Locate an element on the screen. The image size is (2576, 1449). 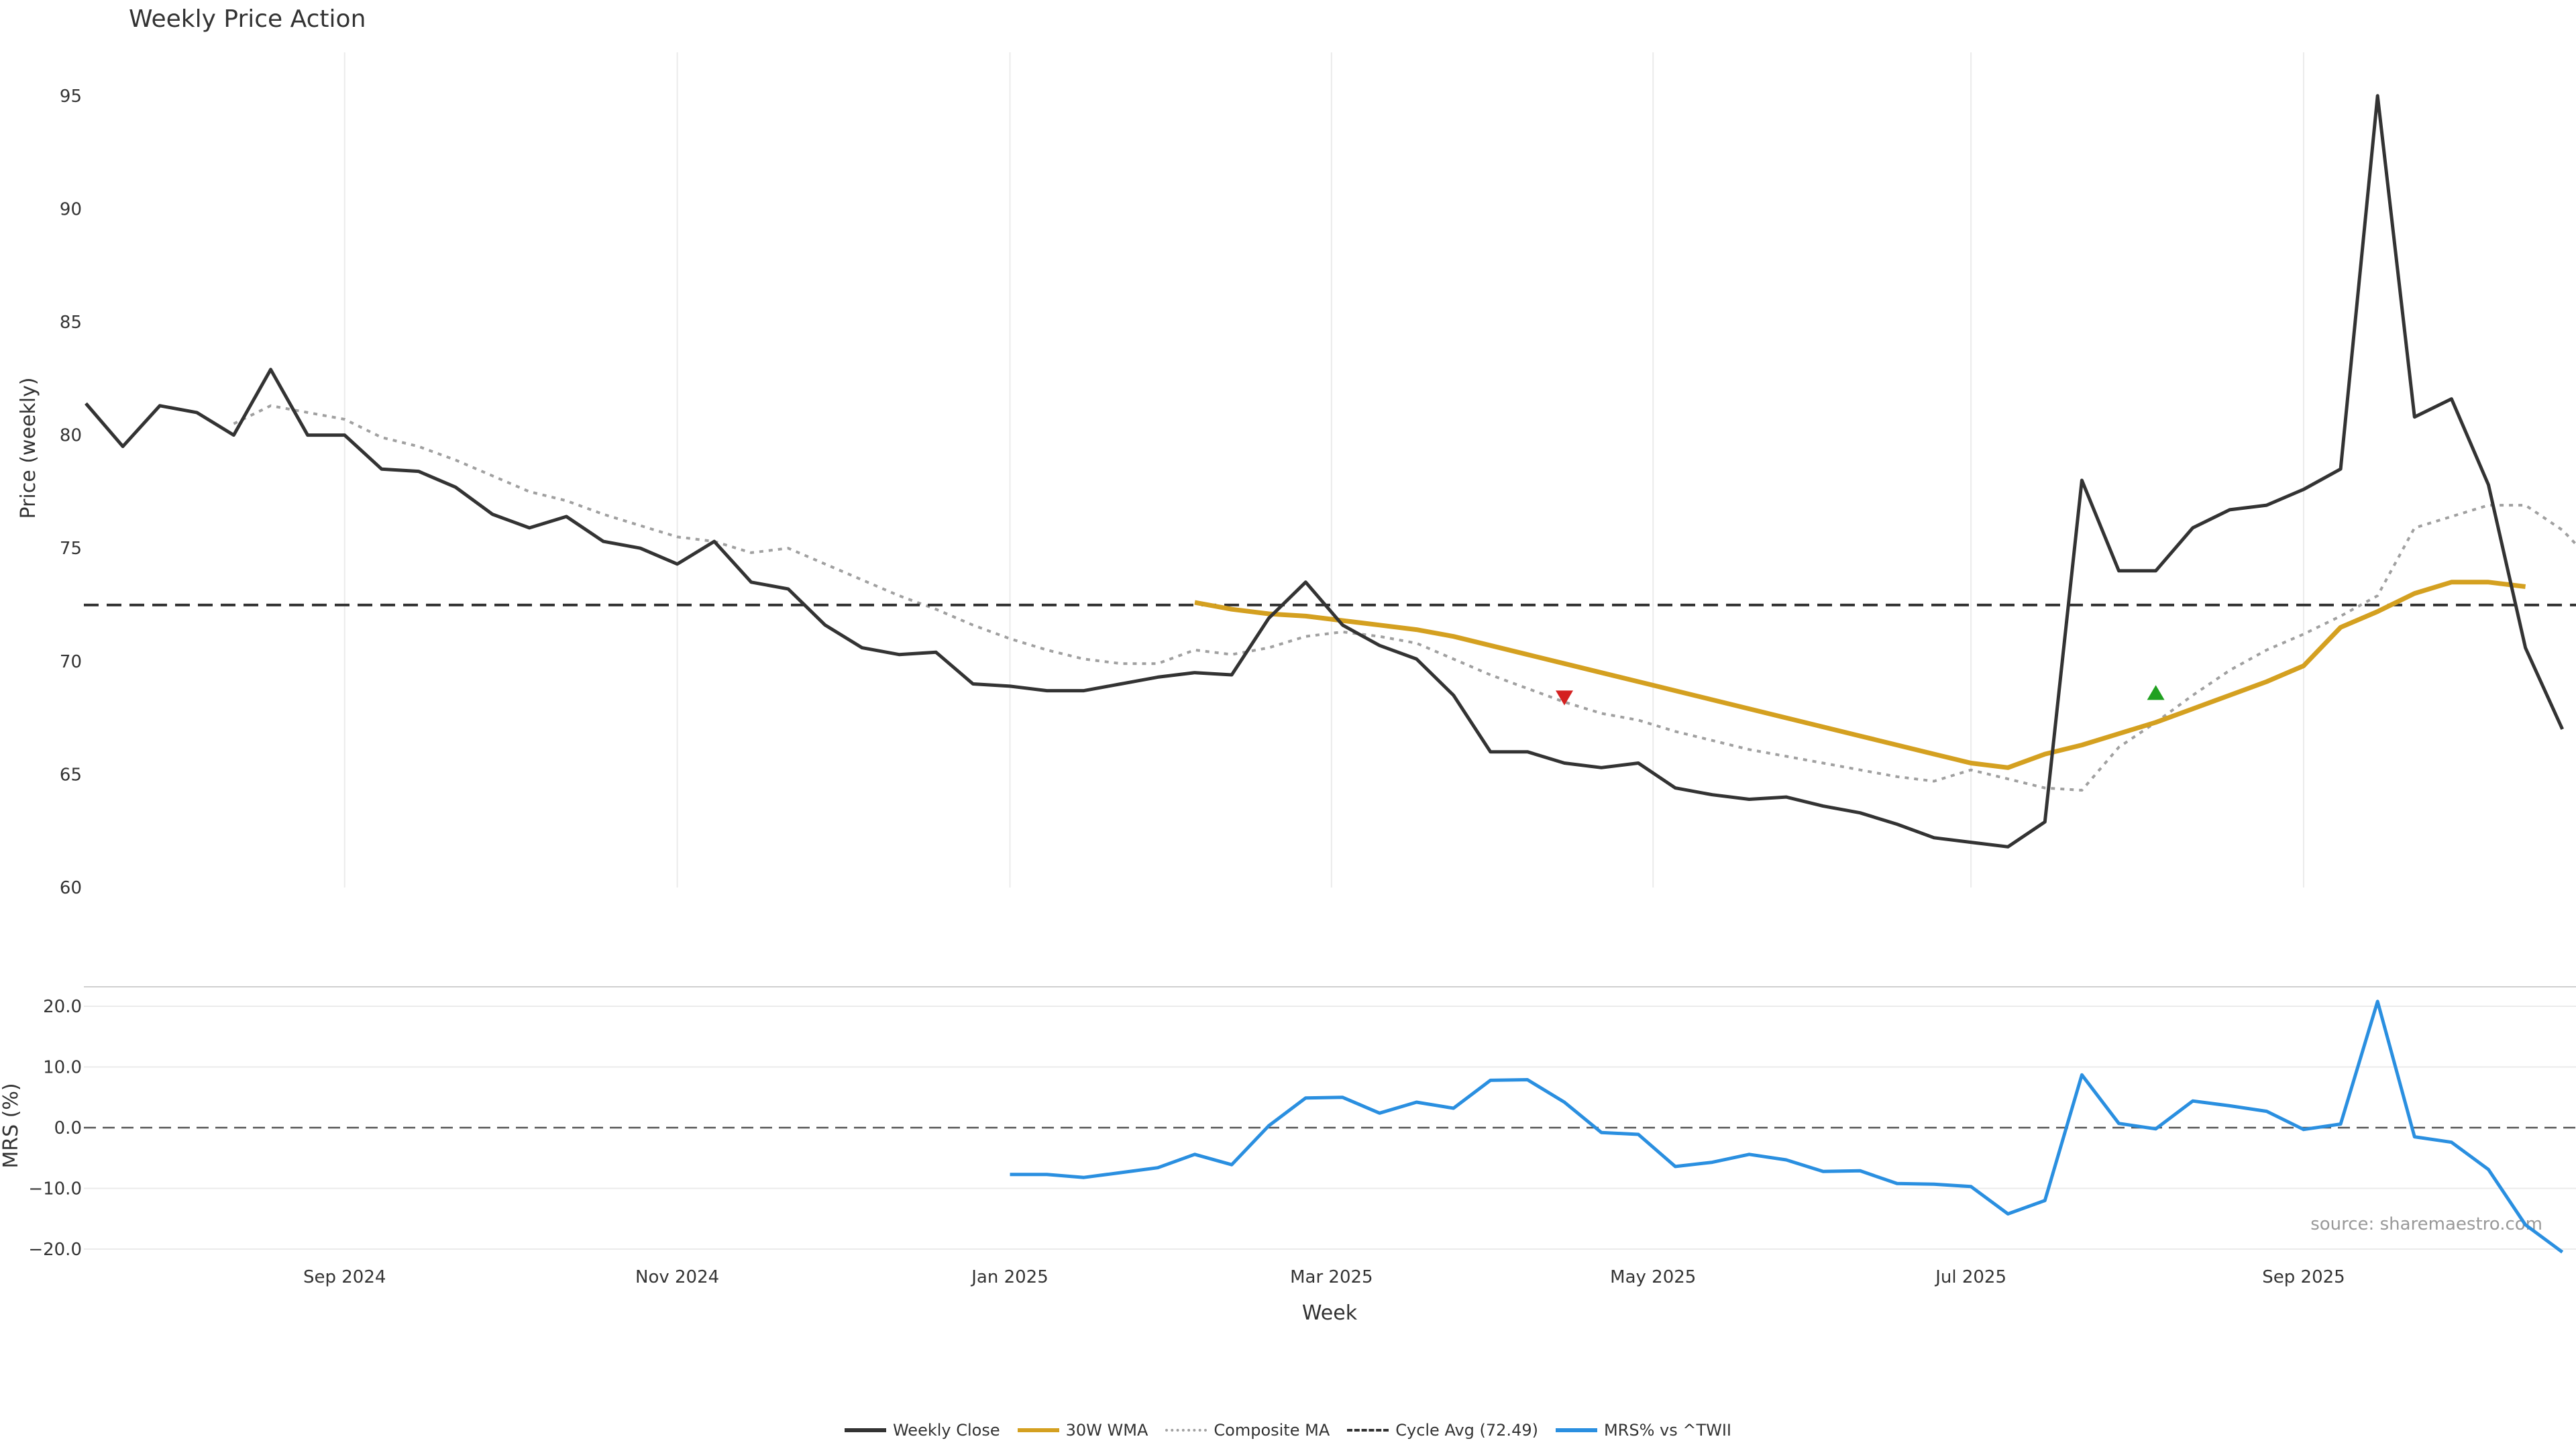
source-annotation: source: sharemaestro.com is located at coordinates (2426, 1224).